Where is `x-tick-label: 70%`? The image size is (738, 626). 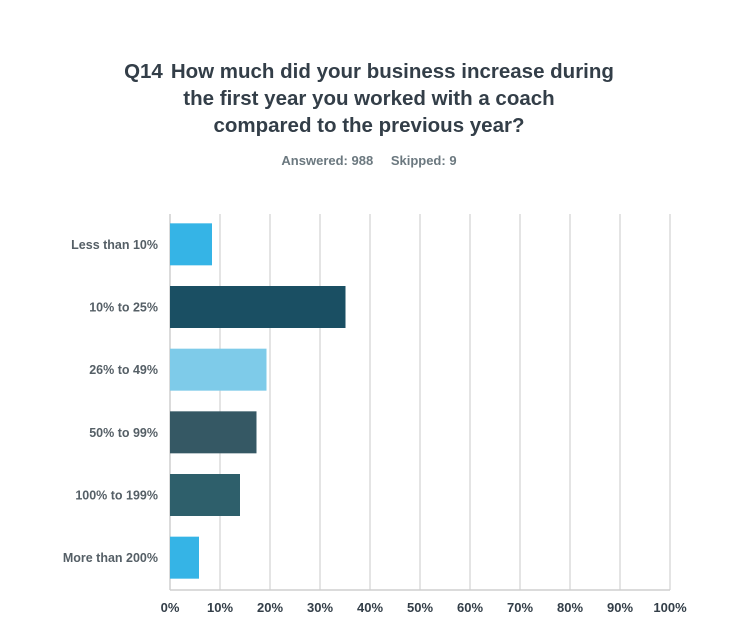 x-tick-label: 70% is located at coordinates (520, 607).